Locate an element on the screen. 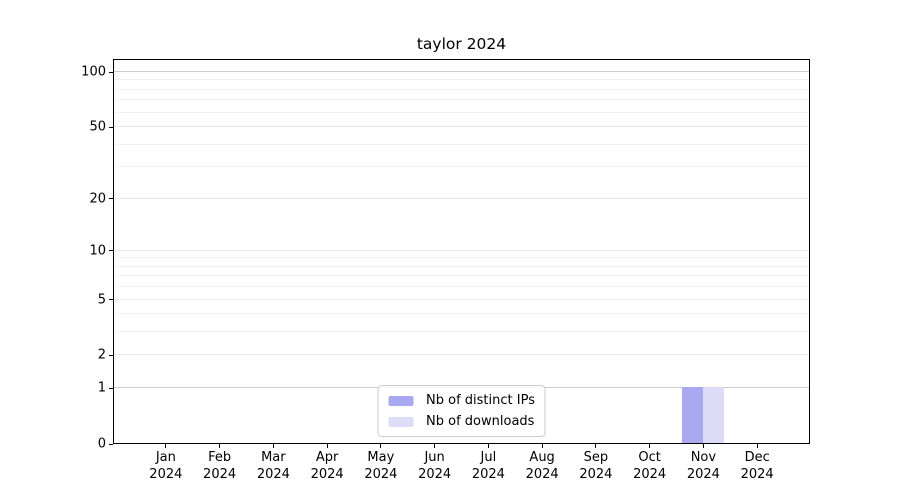 Image resolution: width=900 pixels, height=500 pixels. y-tick-label-1: 1 is located at coordinates (101, 388).